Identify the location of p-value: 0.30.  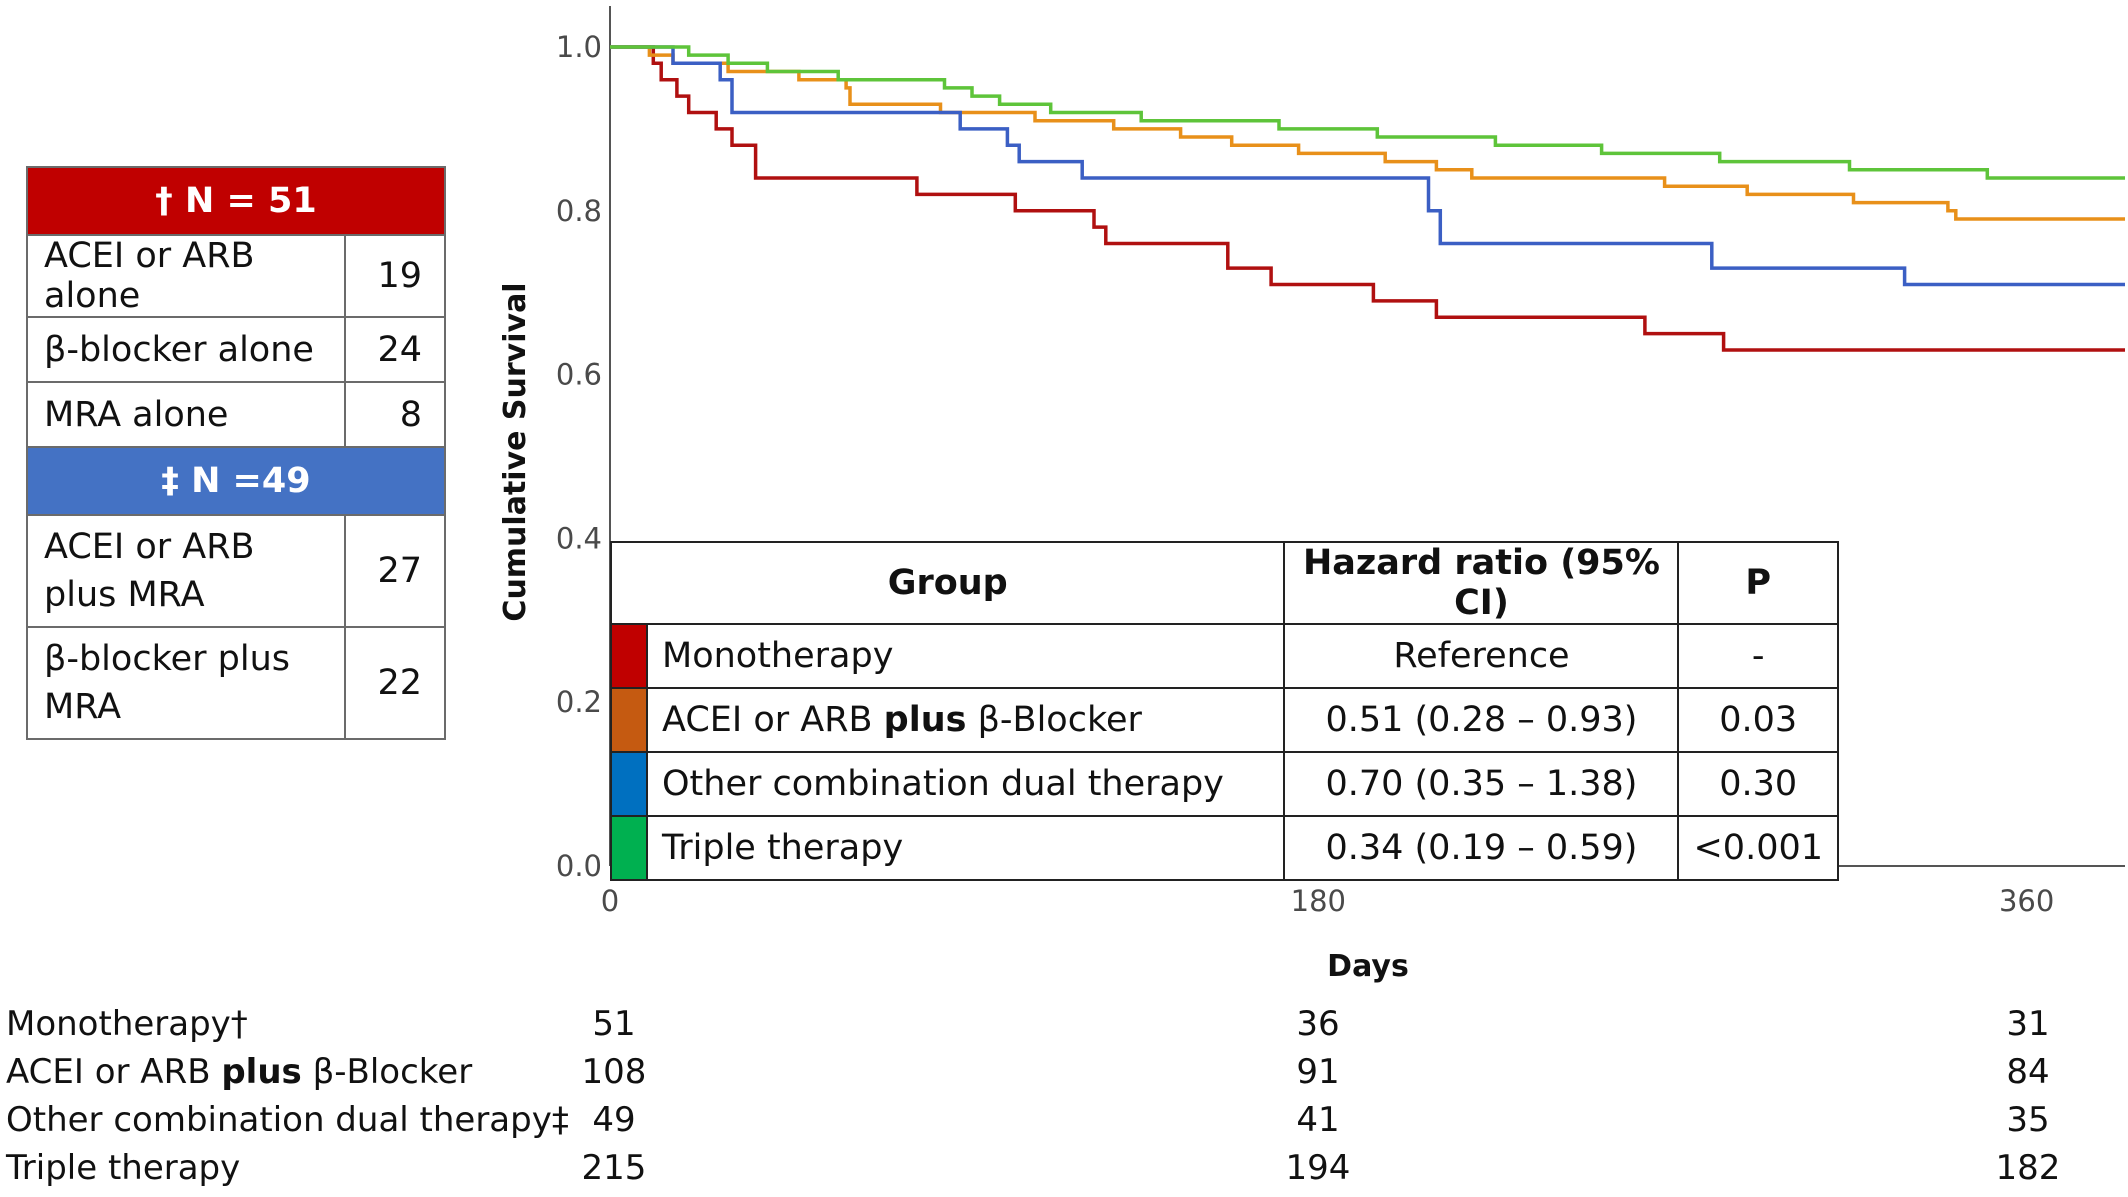
(1758, 784).